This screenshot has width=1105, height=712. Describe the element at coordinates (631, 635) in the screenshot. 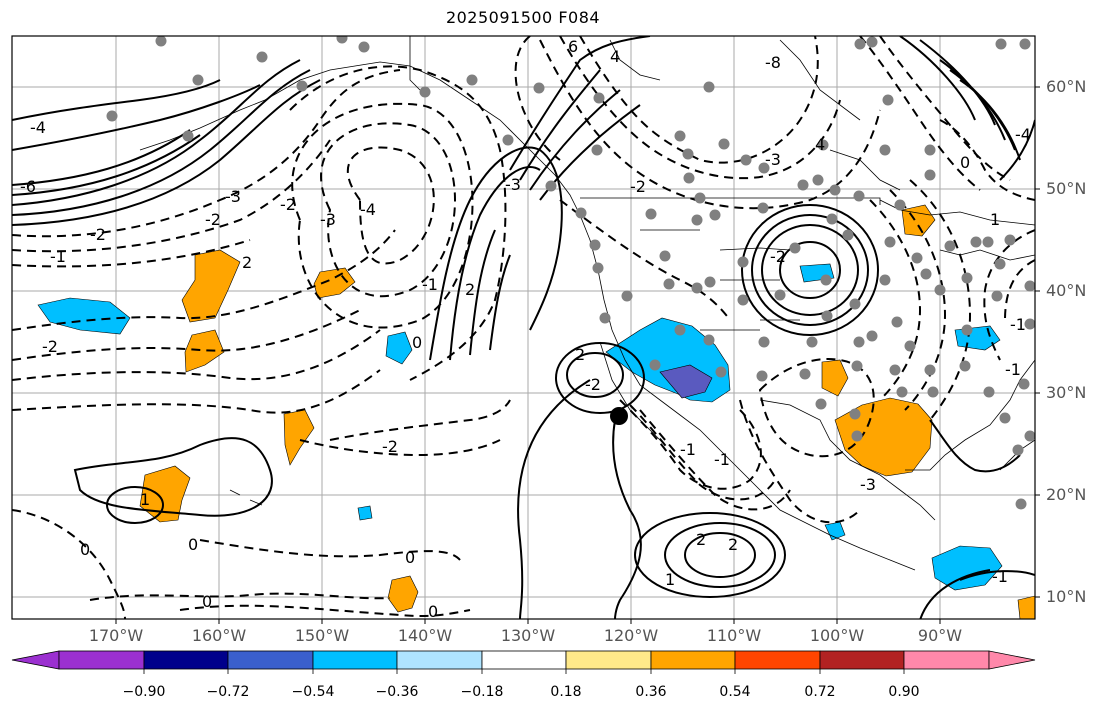

I see `lon-label: 120°W` at that location.